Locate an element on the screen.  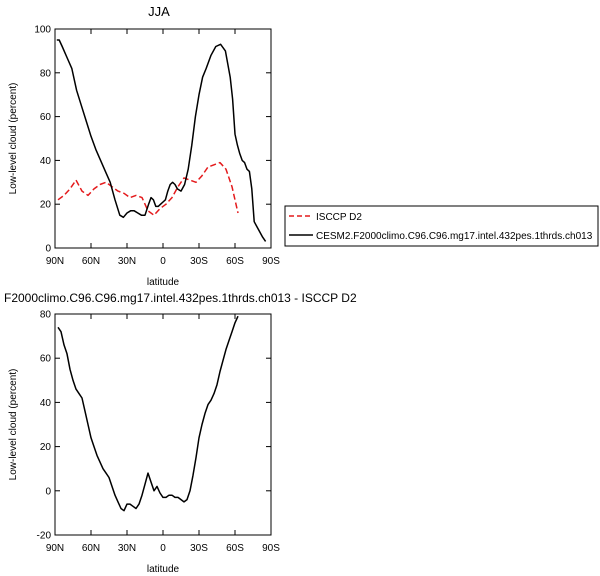
bottom-x-tick-label: 0 is located at coordinates (163, 548).